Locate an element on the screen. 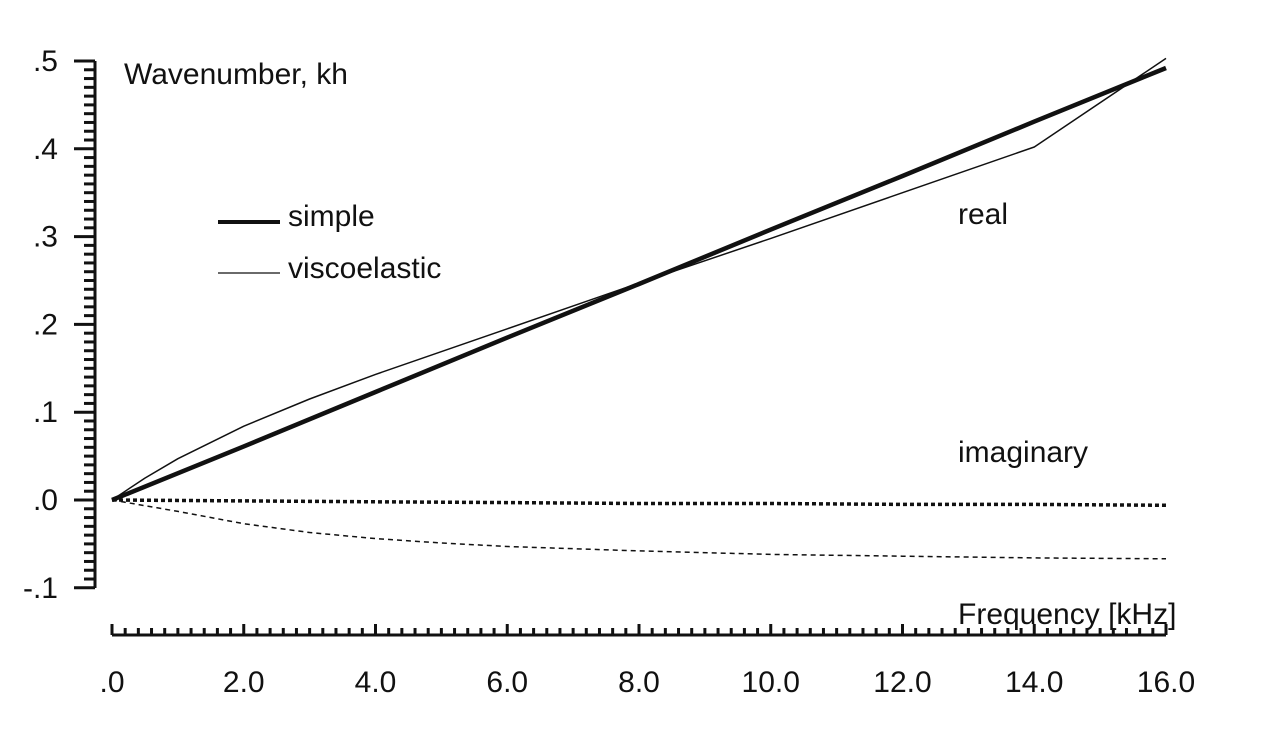  x-tick-label: 14.0 is located at coordinates (1034, 682).